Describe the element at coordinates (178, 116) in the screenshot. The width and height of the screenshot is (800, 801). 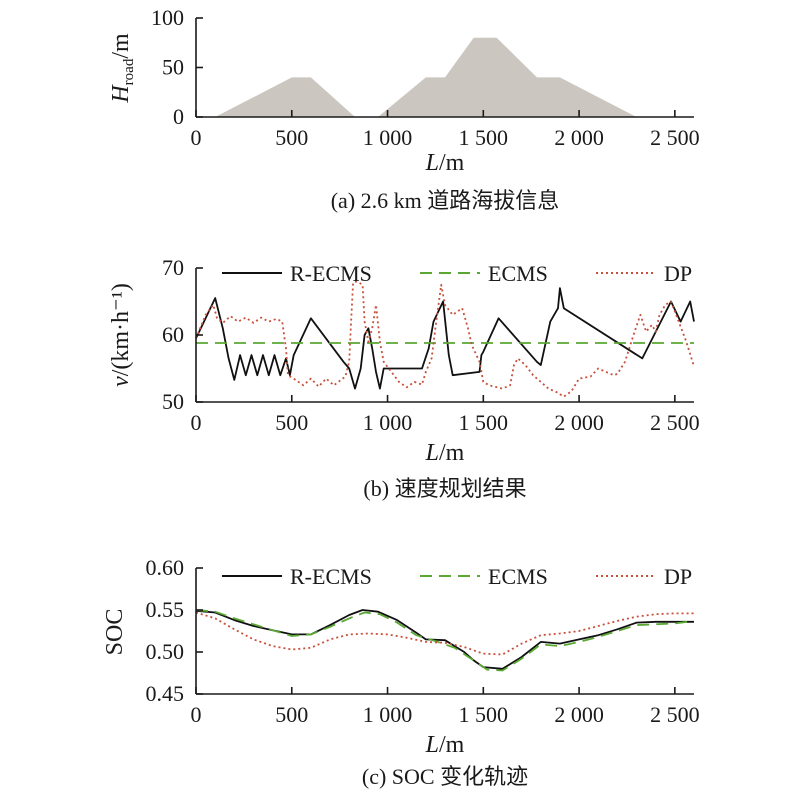
I see `y-tick-label: 0` at that location.